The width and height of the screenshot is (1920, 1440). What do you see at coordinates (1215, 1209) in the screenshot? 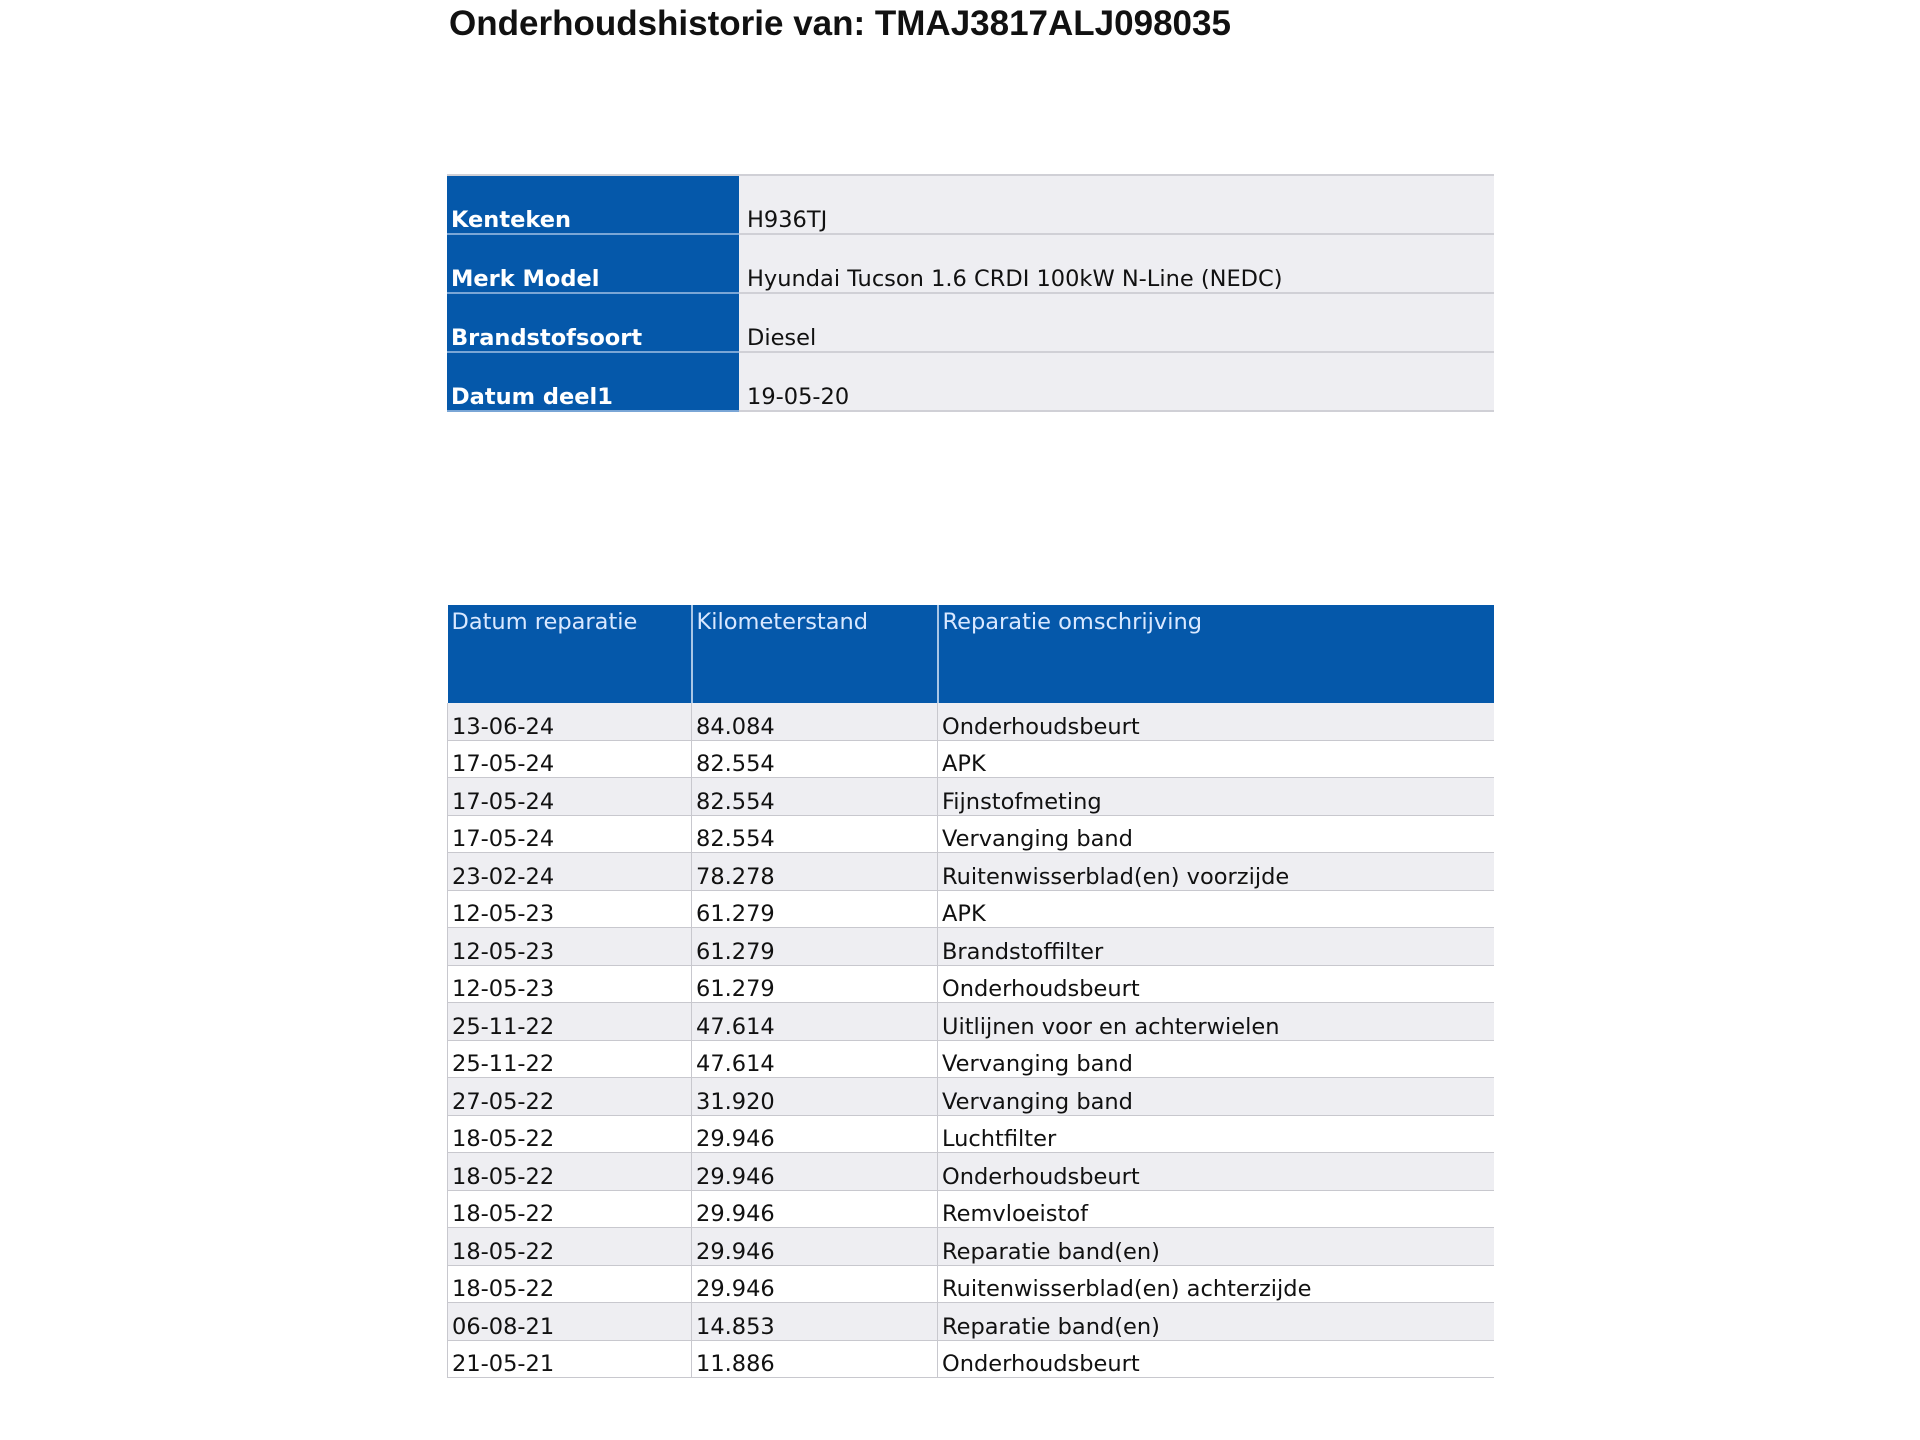
I see `description-cell: Remvloeistof` at bounding box center [1215, 1209].